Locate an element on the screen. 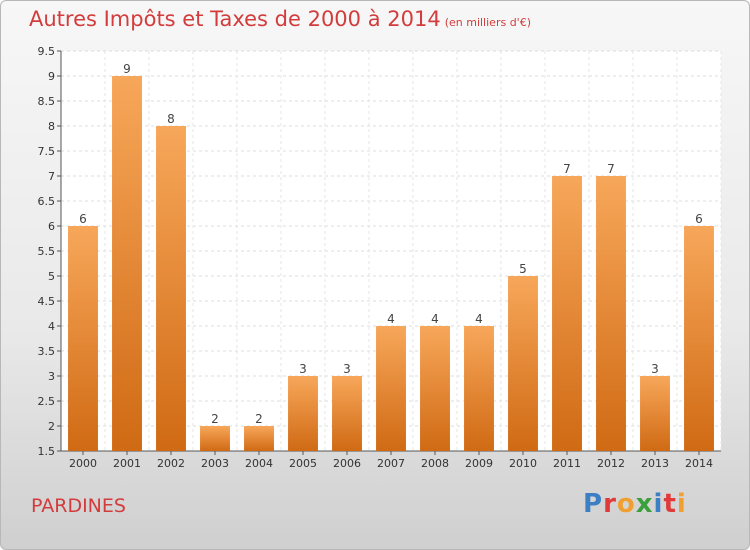 This screenshot has height=550, width=750. data-label-2011: 7 is located at coordinates (567, 169).